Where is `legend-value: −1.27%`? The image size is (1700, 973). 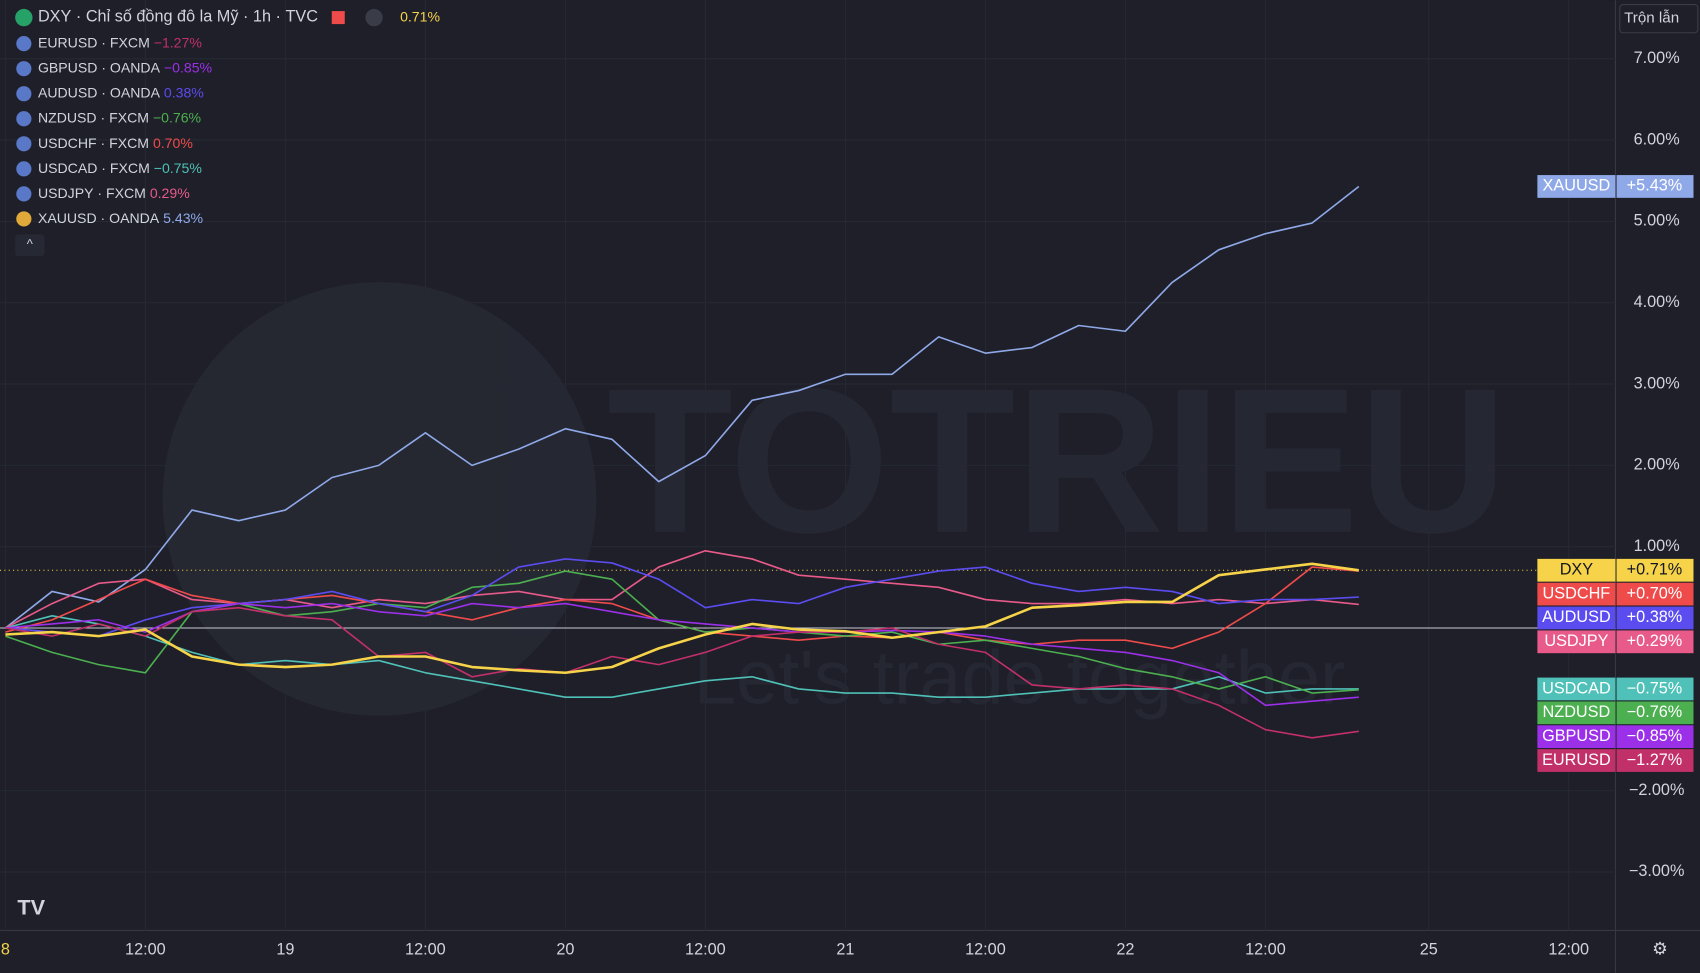
legend-value: −1.27% is located at coordinates (178, 42).